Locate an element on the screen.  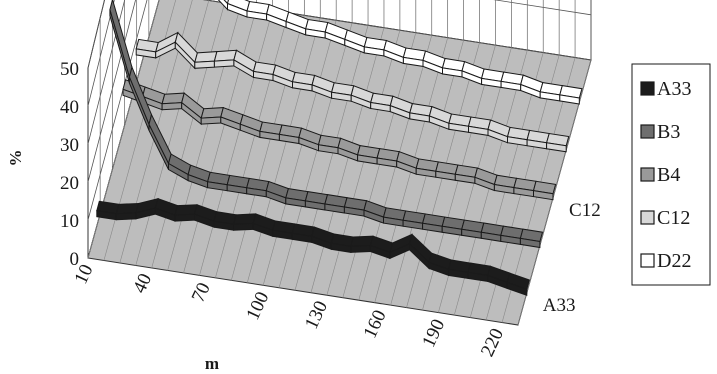
y-tick-label: 50 is located at coordinates (69, 69).